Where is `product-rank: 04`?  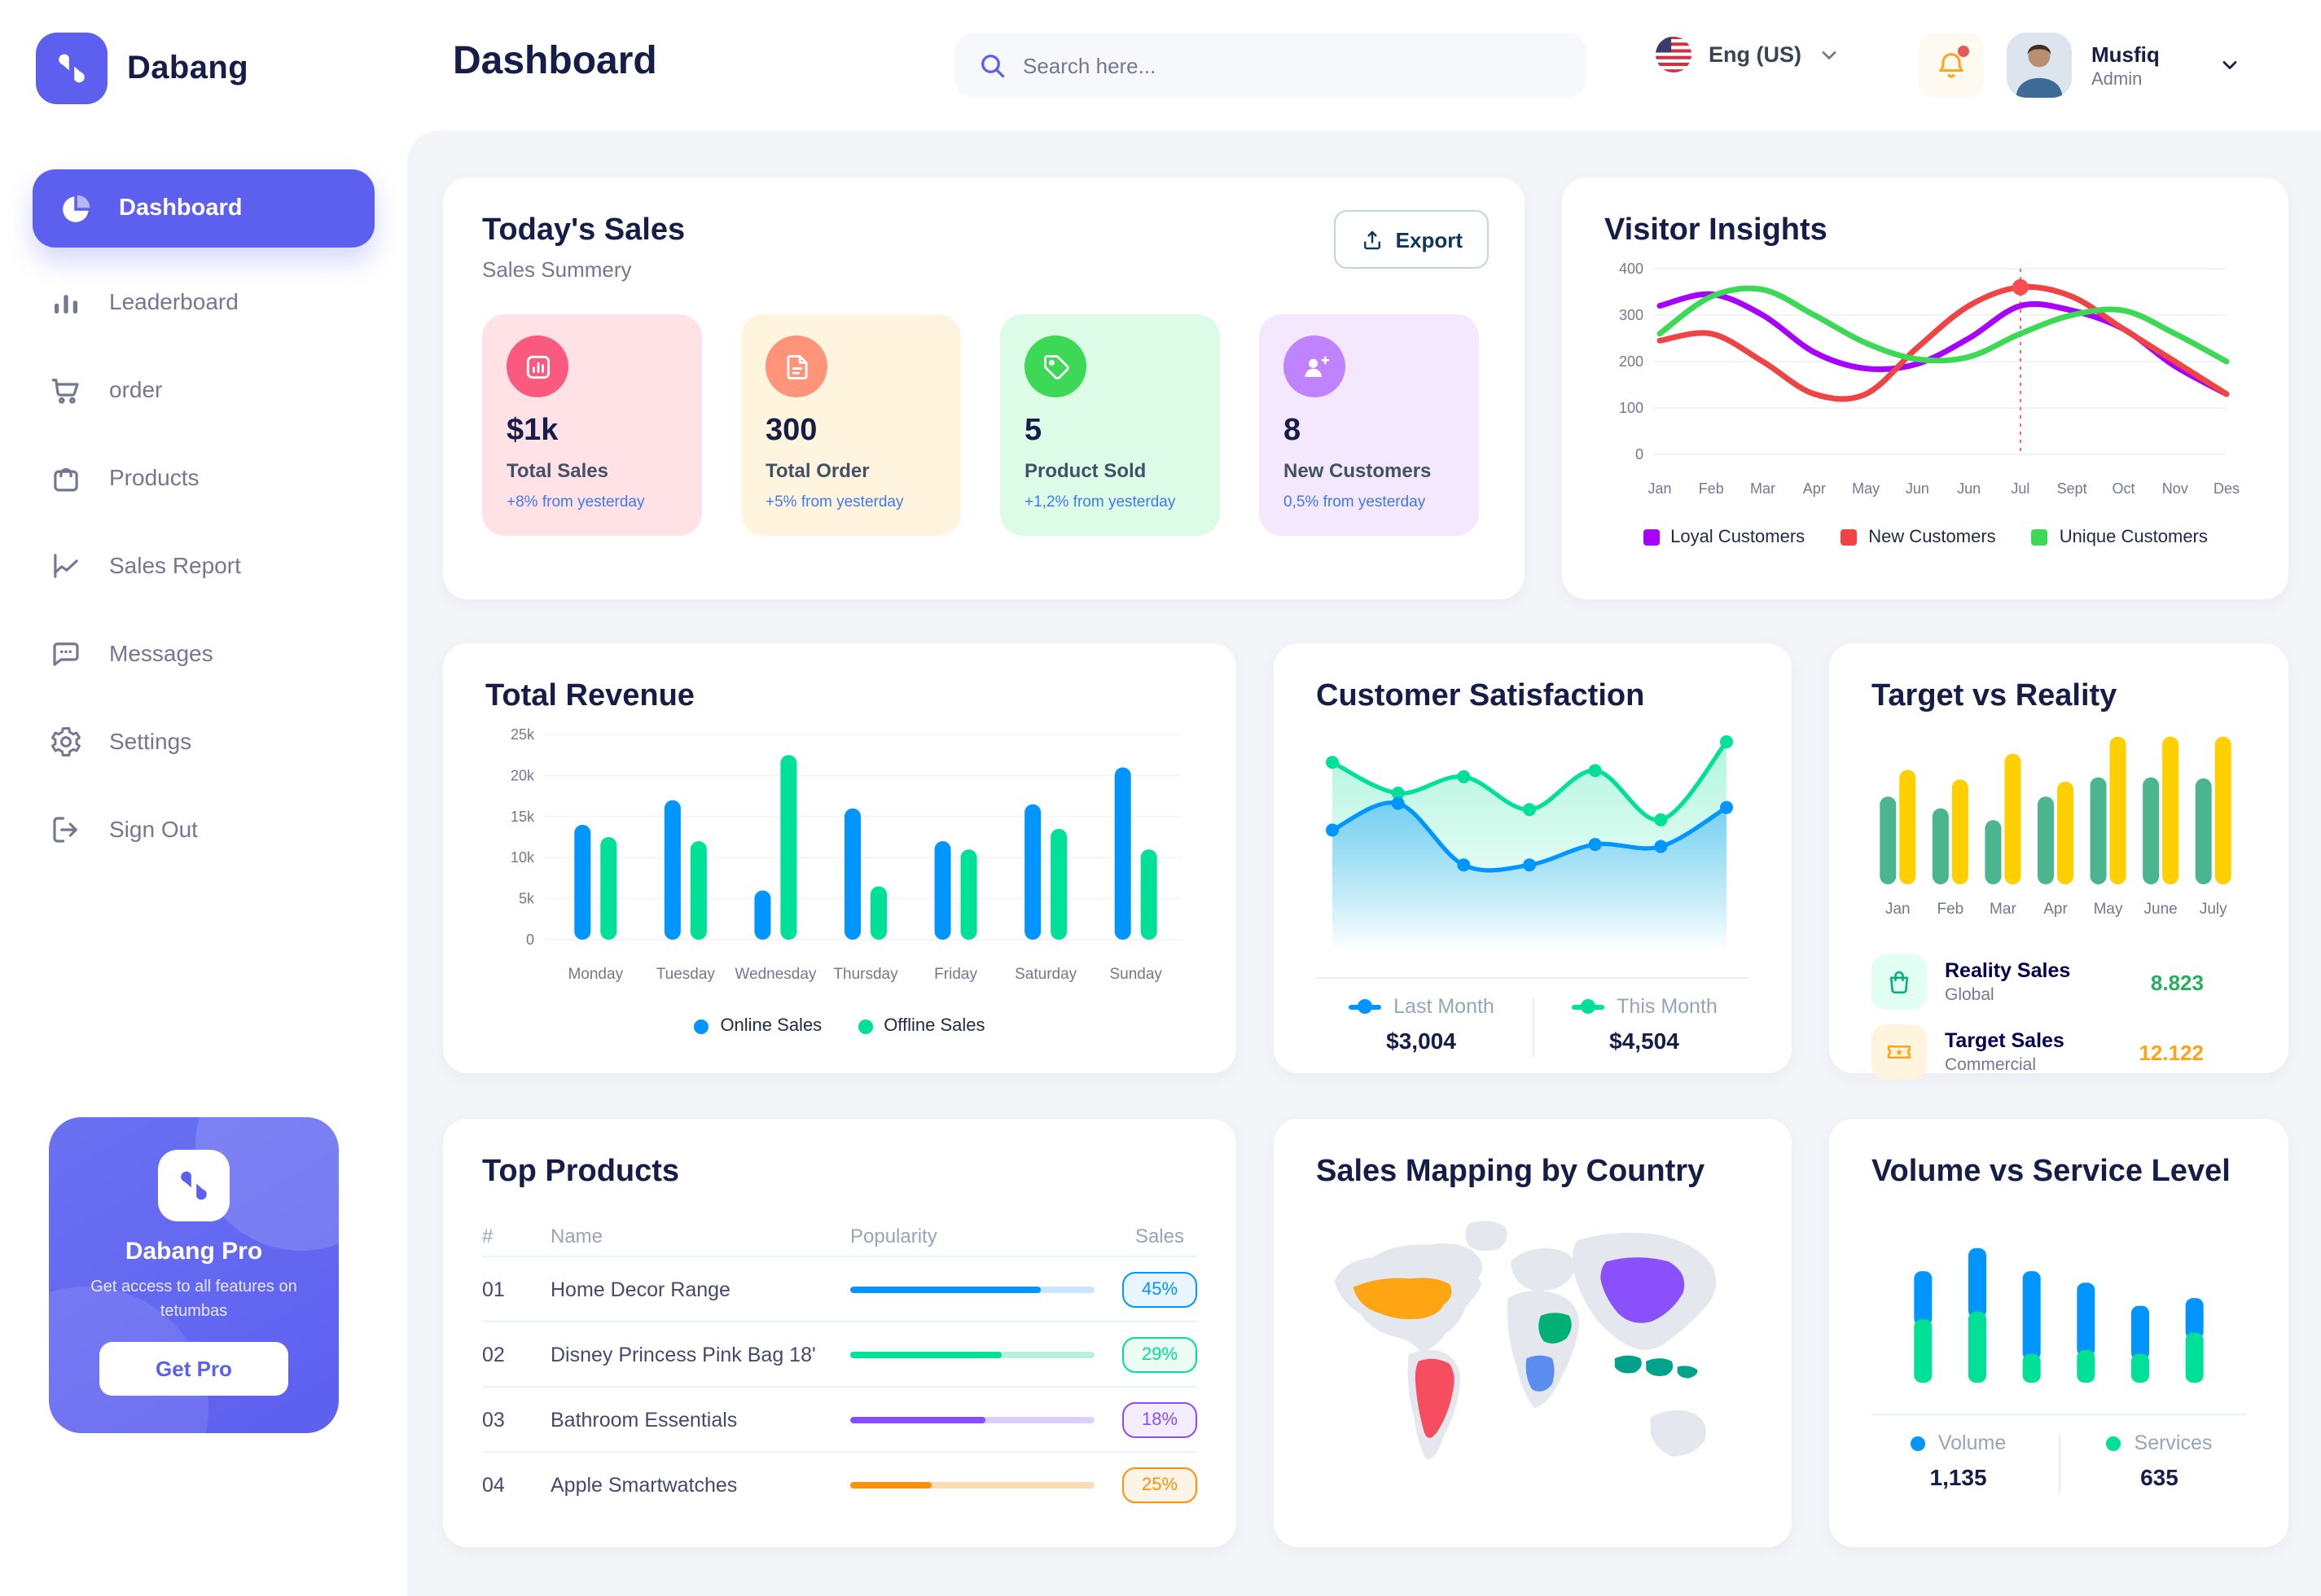
product-rank: 04 is located at coordinates (493, 1484).